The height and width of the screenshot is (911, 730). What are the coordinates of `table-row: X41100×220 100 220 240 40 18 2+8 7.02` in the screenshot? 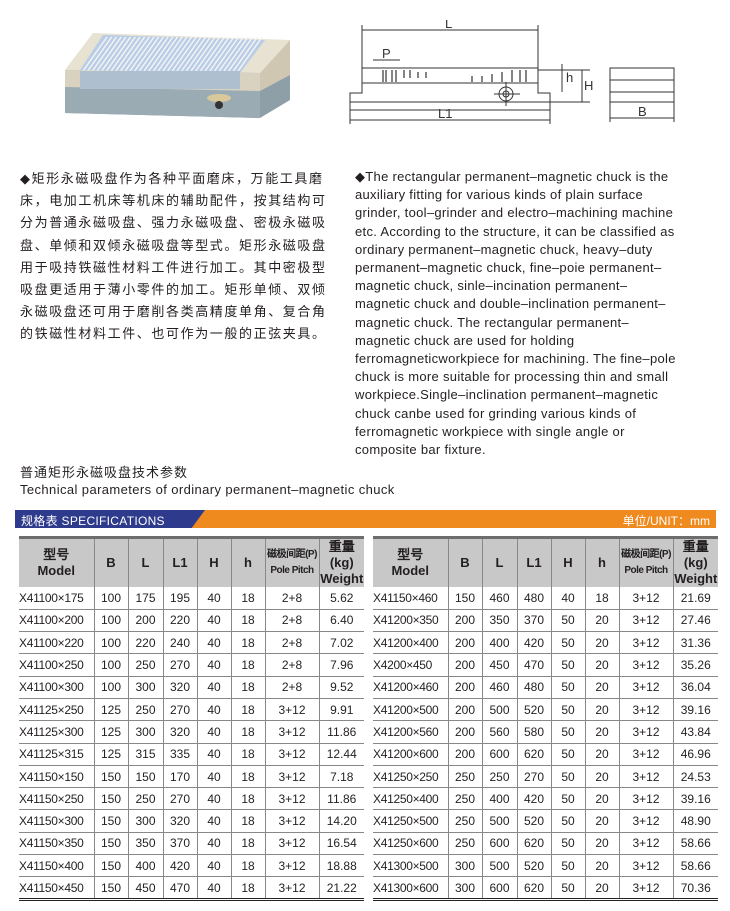 It's located at (191, 643).